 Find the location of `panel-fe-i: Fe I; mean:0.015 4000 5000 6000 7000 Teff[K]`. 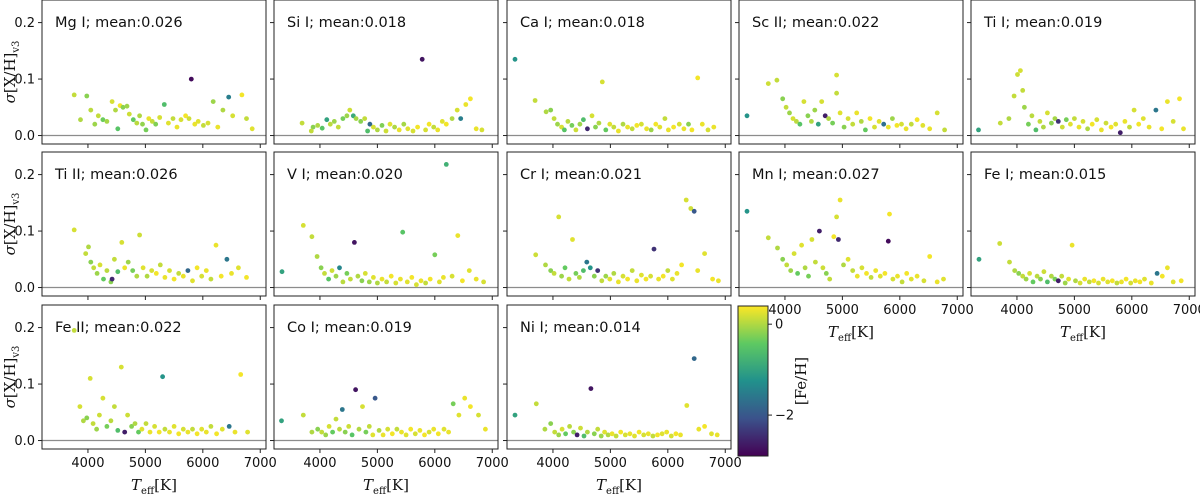

panel-fe-i: Fe I; mean:0.015 4000 5000 6000 7000 Teff[K] is located at coordinates (1083, 247).